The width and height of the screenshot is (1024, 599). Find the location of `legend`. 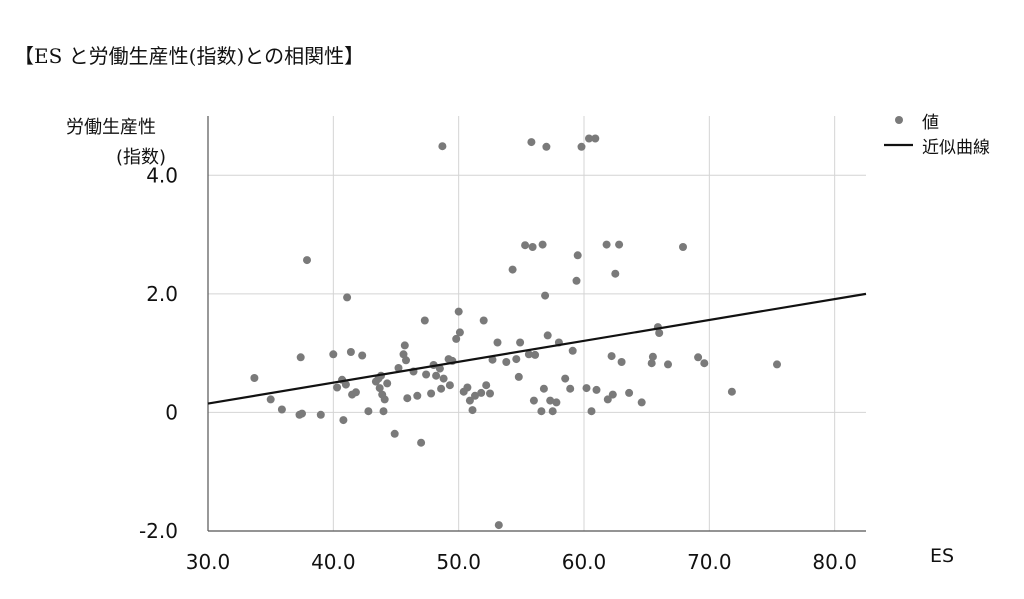

legend is located at coordinates (898, 131).